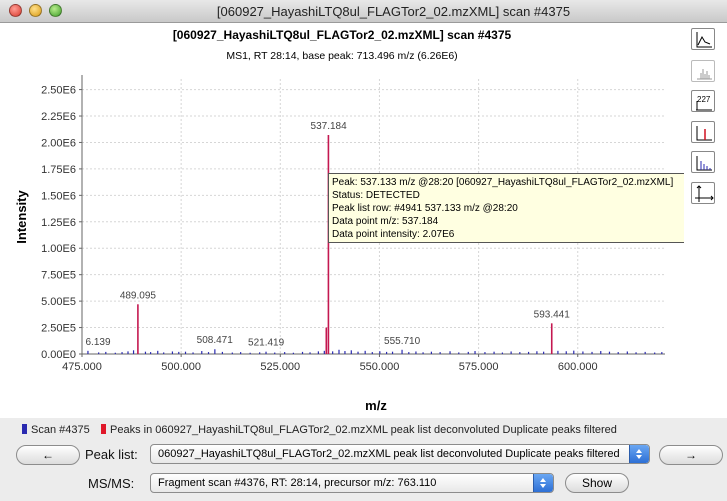 This screenshot has height=501, width=727. What do you see at coordinates (58, 329) in the screenshot?
I see `y-tick-label: 2.50E5` at bounding box center [58, 329].